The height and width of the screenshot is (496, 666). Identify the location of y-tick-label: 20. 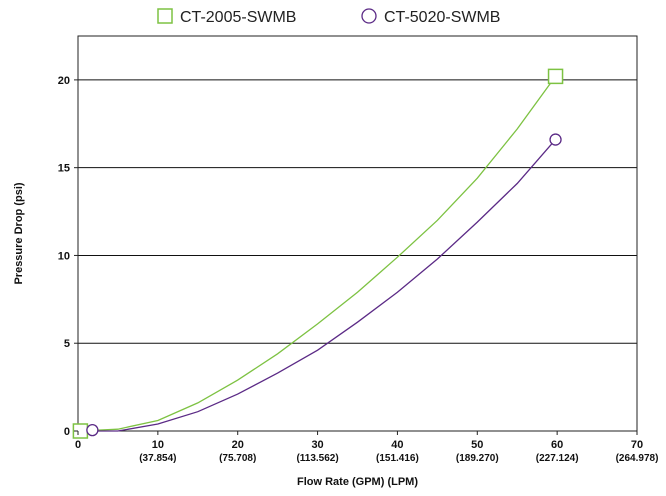
(64, 81).